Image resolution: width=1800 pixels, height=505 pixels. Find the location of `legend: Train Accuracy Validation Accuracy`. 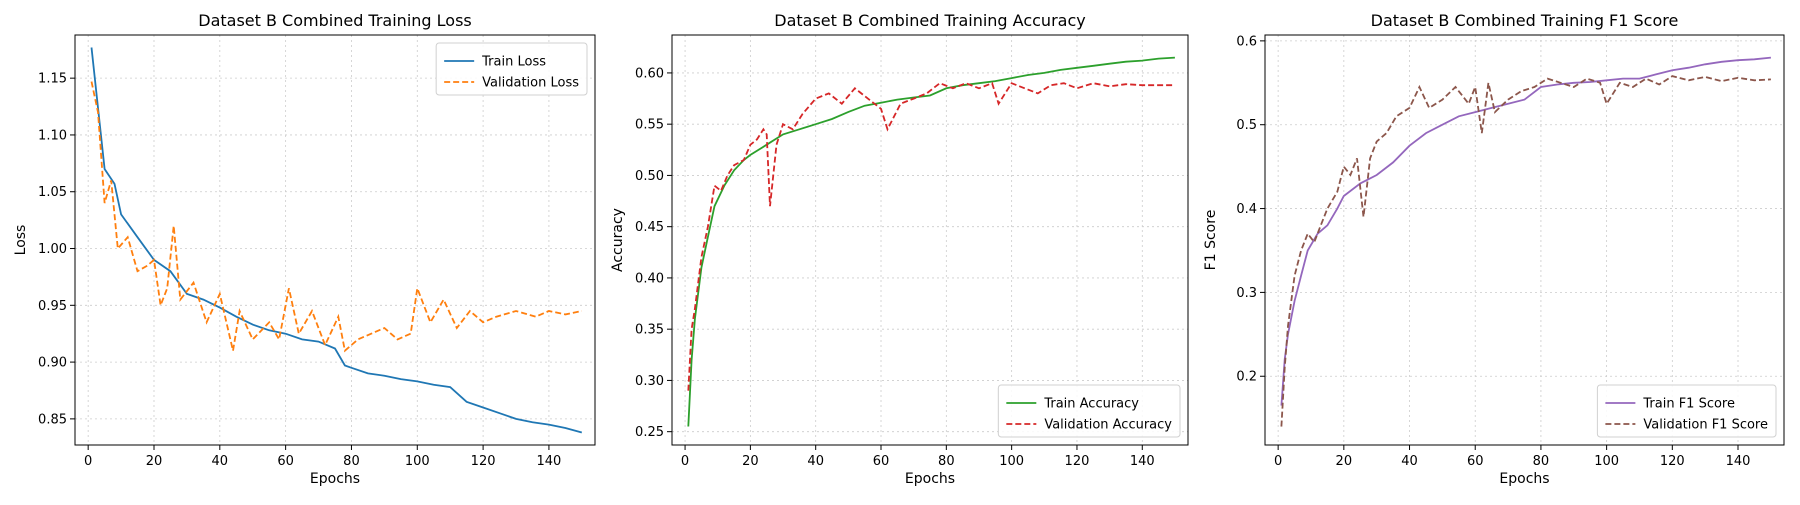

legend: Train Accuracy Validation Accuracy is located at coordinates (1089, 411).